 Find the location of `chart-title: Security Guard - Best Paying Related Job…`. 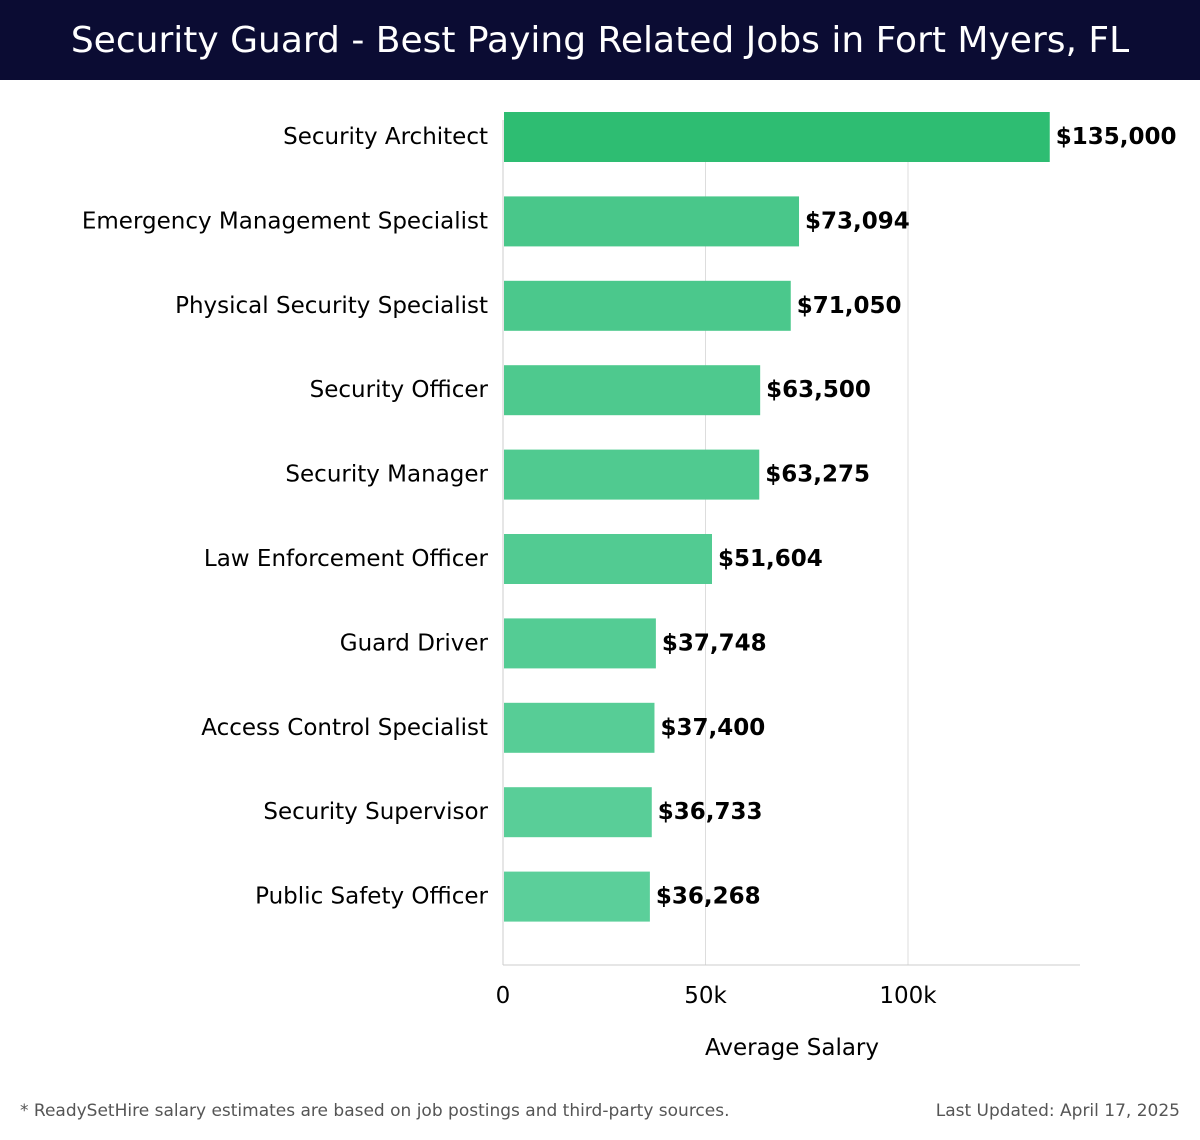

chart-title: Security Guard - Best Paying Related Job… is located at coordinates (600, 40).